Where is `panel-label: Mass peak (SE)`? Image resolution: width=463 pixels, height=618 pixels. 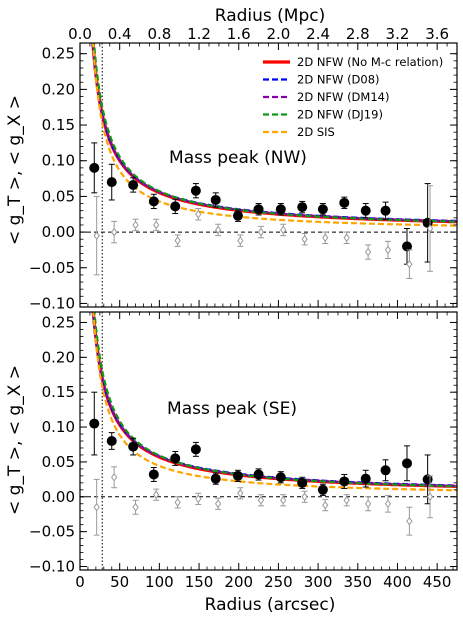 panel-label: Mass peak (SE) is located at coordinates (232, 409).